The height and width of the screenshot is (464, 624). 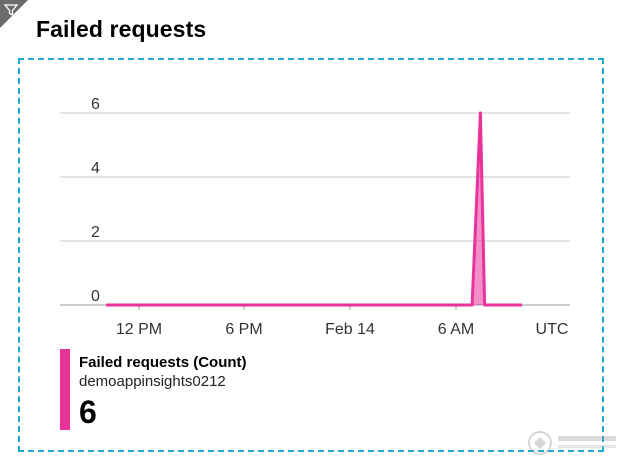 What do you see at coordinates (95, 104) in the screenshot?
I see `y-tick-label-6: 6` at bounding box center [95, 104].